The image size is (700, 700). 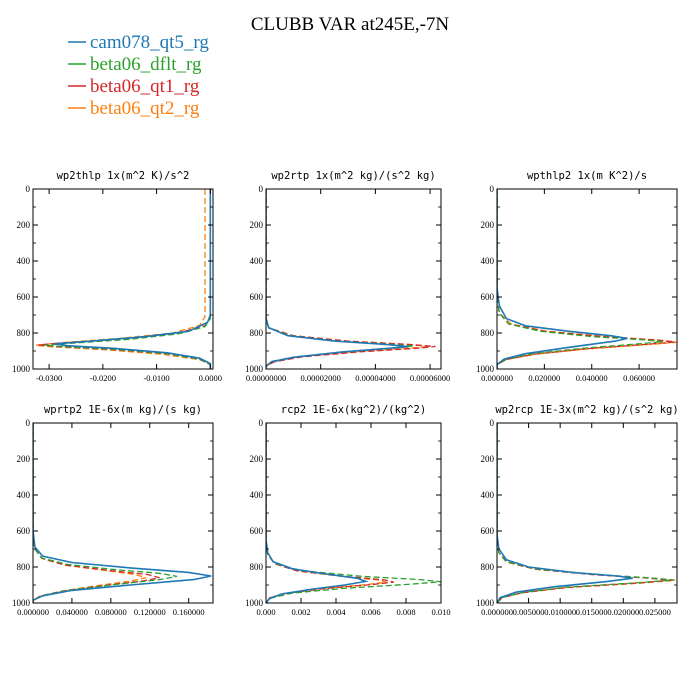 What do you see at coordinates (639, 378) in the screenshot?
I see `x-tick-label: 0.060000` at bounding box center [639, 378].